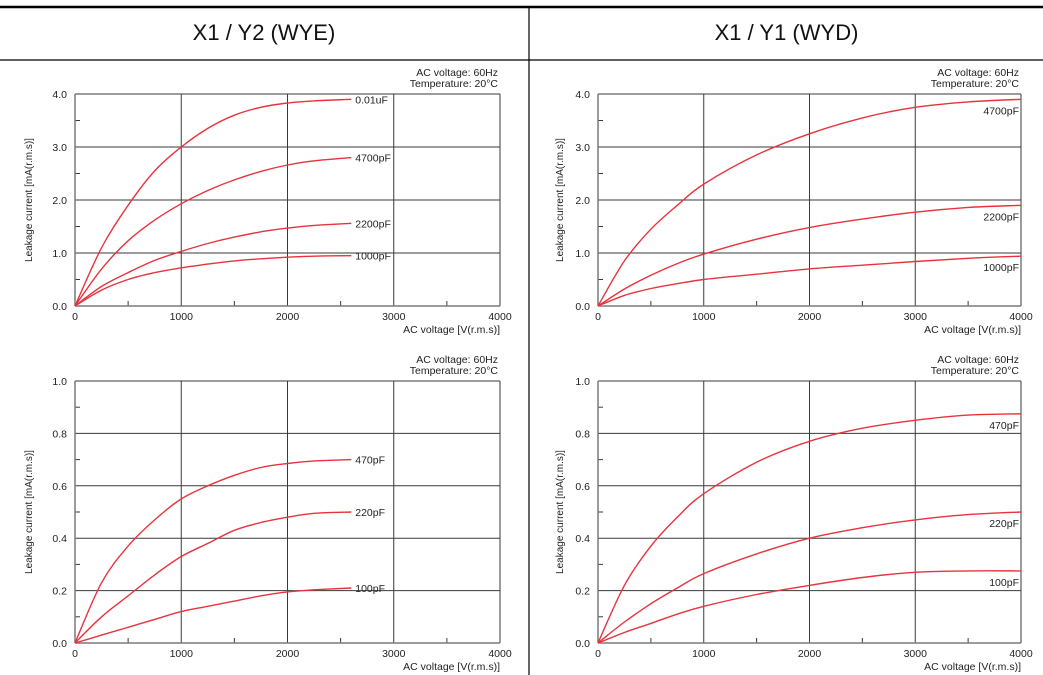  I want to click on column-header-wyd: X1 / Y1 (WYD), so click(786, 32).